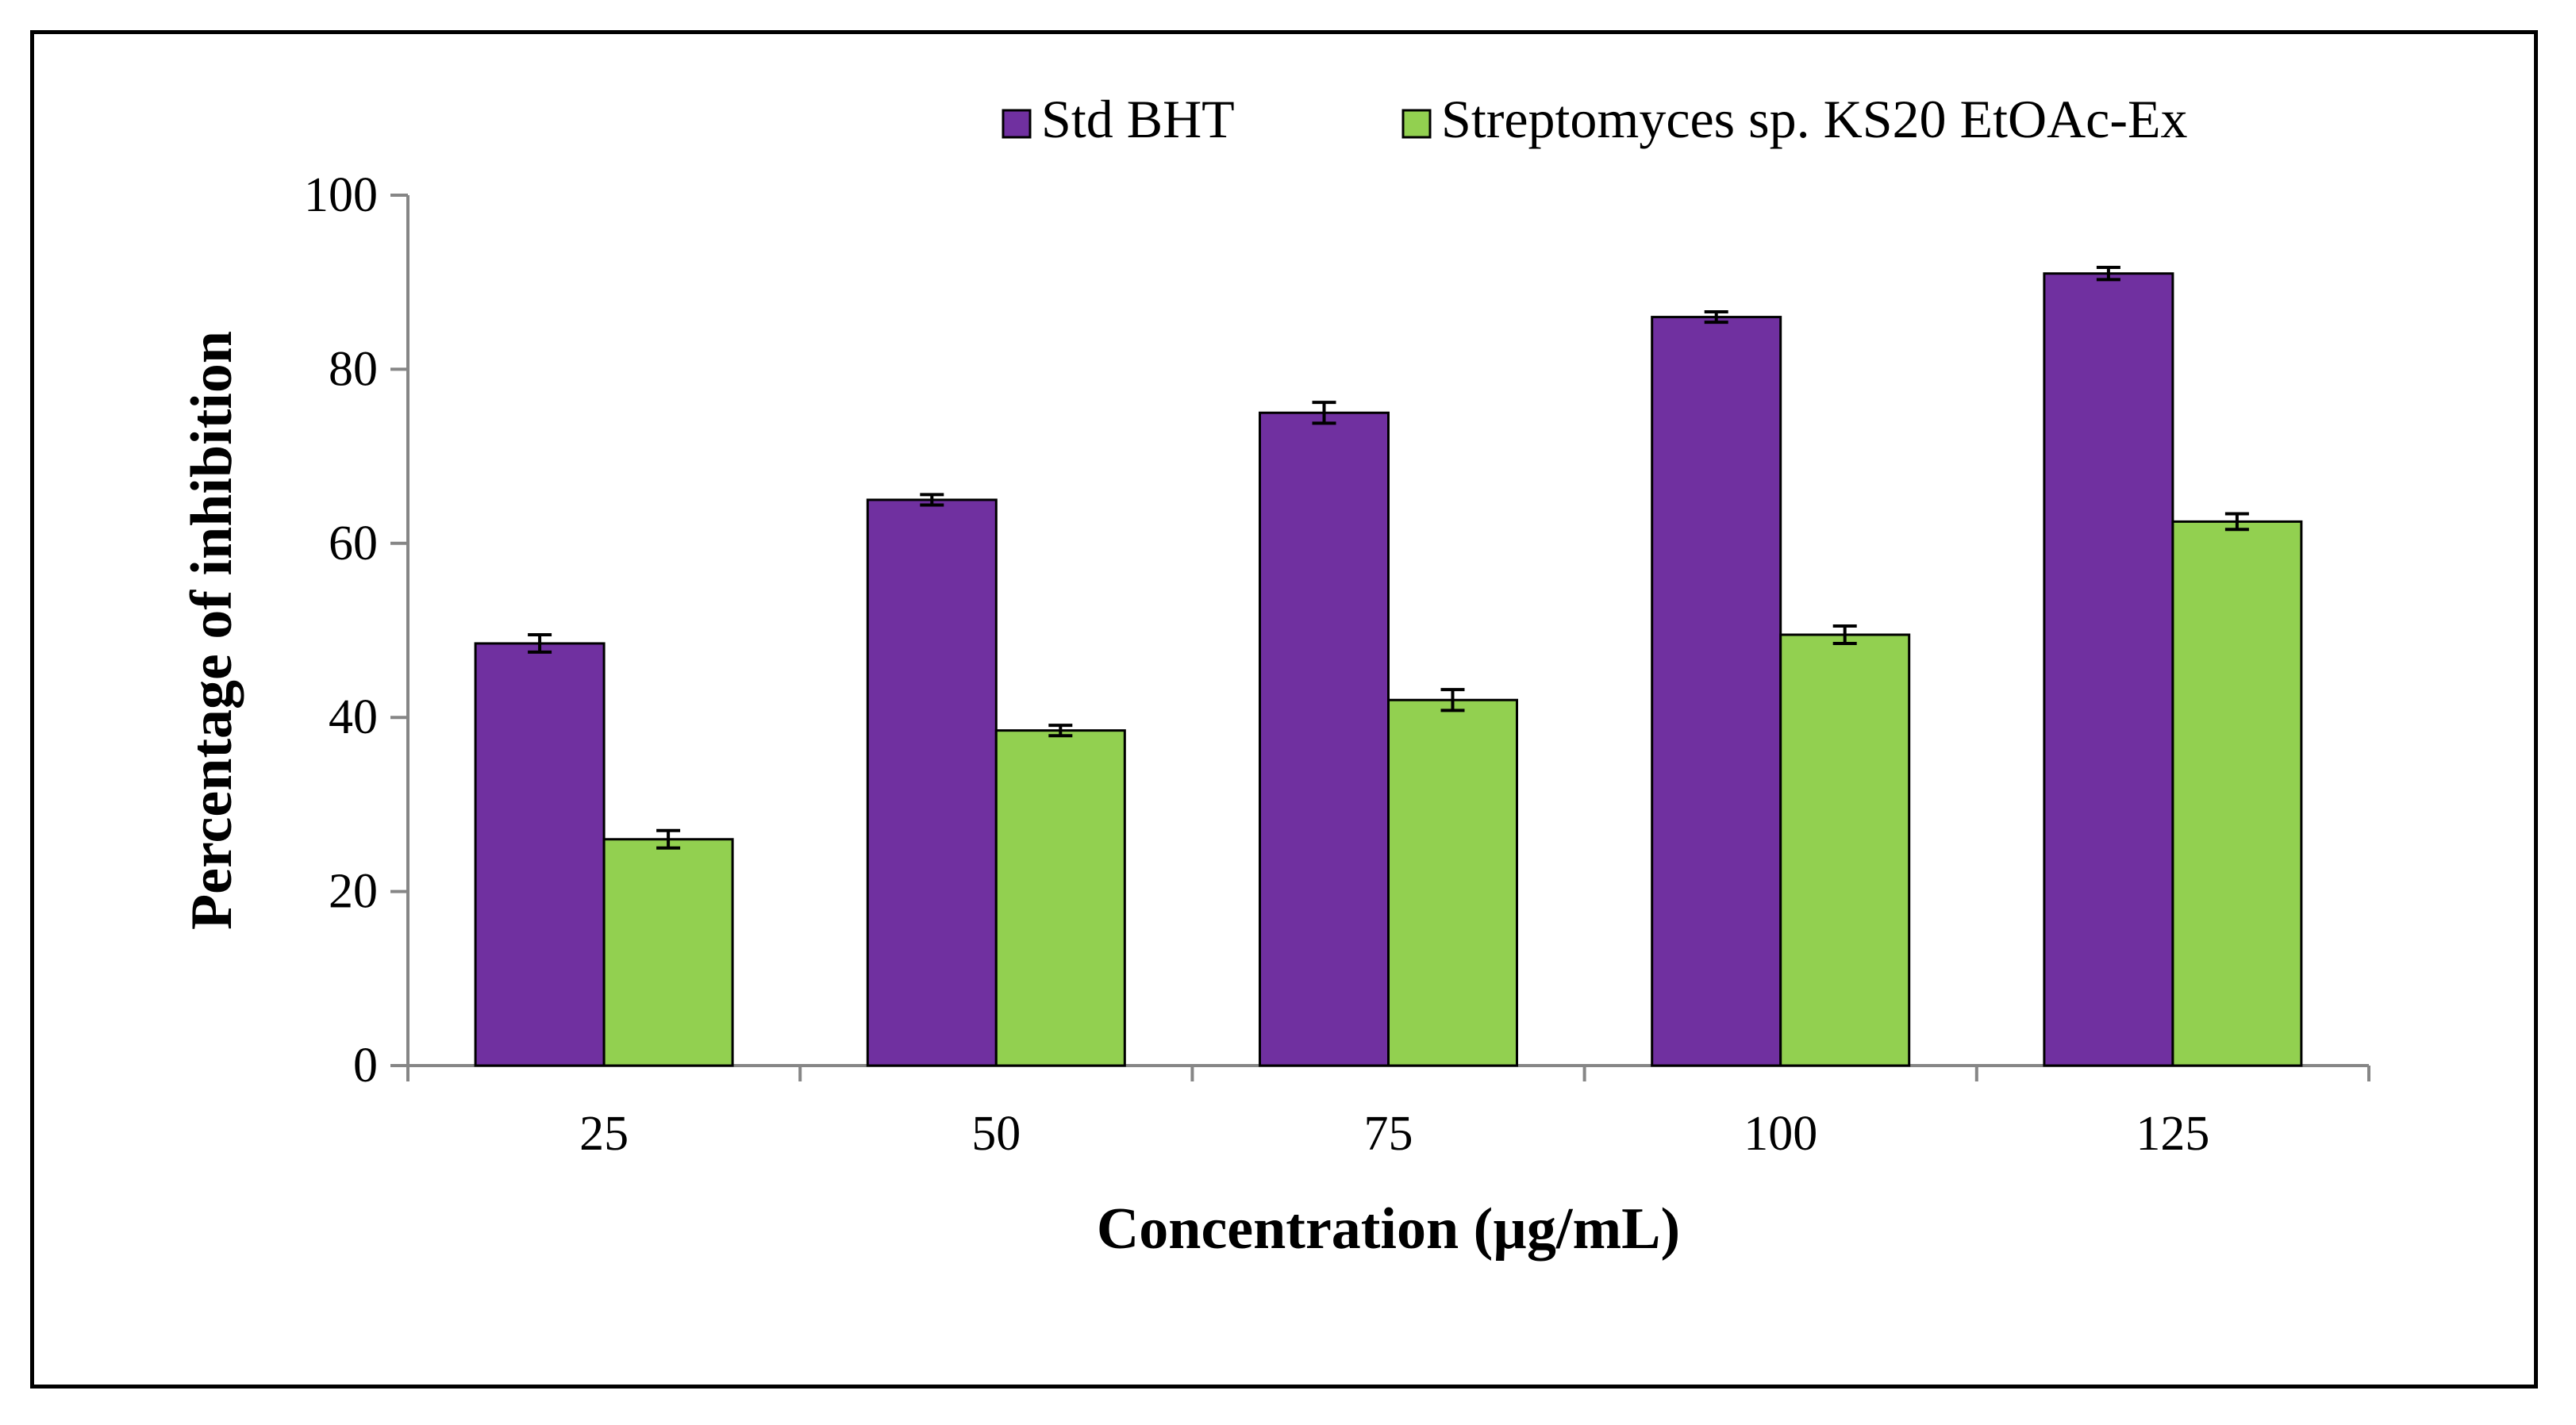 The image size is (2576, 1425). What do you see at coordinates (996, 1134) in the screenshot?
I see `x-tick-label: 50` at bounding box center [996, 1134].